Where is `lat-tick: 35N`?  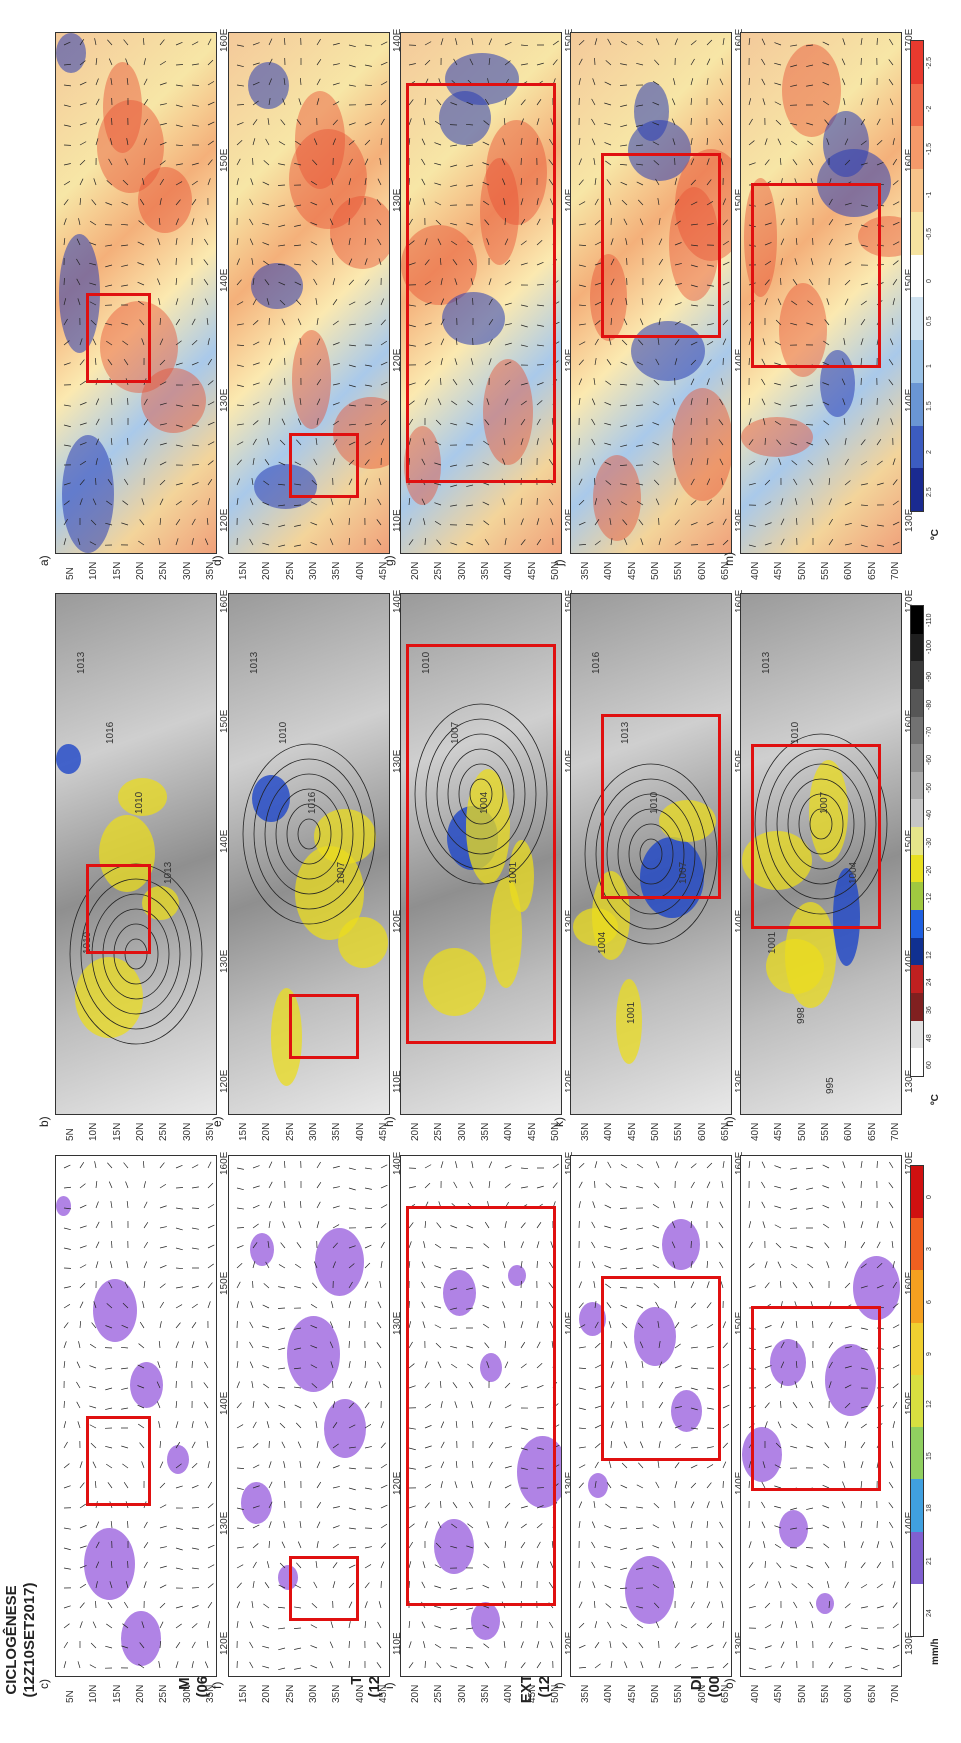
lat-tick: 35N is located at coordinates (585, 570).